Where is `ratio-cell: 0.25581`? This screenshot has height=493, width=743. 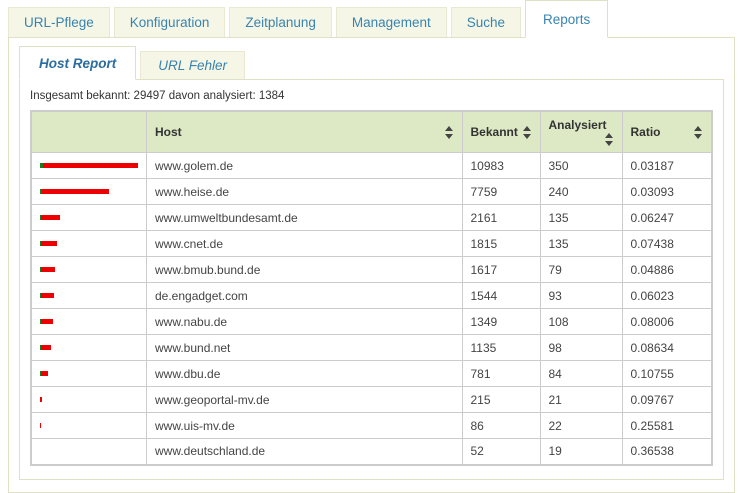
ratio-cell: 0.25581 is located at coordinates (667, 425).